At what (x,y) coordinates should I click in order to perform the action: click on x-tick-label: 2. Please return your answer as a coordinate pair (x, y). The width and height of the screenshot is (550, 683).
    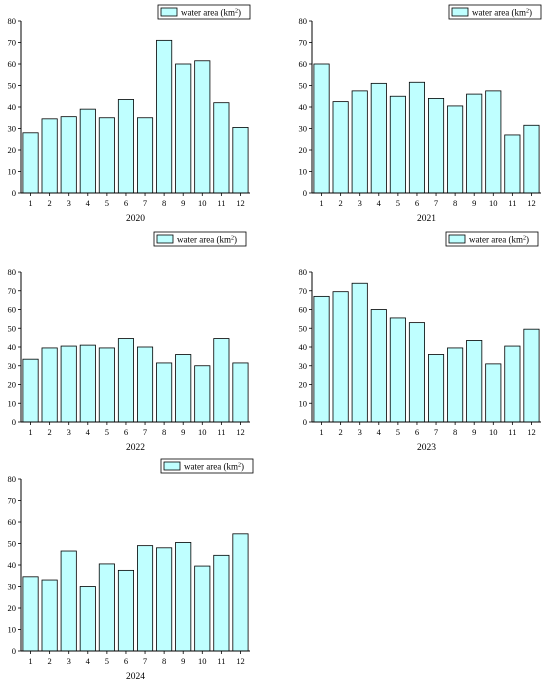
    Looking at the image, I should click on (341, 432).